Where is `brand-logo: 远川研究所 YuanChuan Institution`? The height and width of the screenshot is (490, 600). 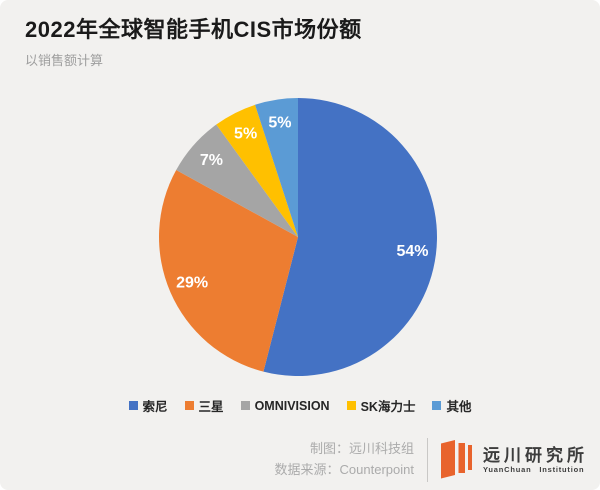
brand-logo: 远川研究所 YuanChuan Institution is located at coordinates (514, 460).